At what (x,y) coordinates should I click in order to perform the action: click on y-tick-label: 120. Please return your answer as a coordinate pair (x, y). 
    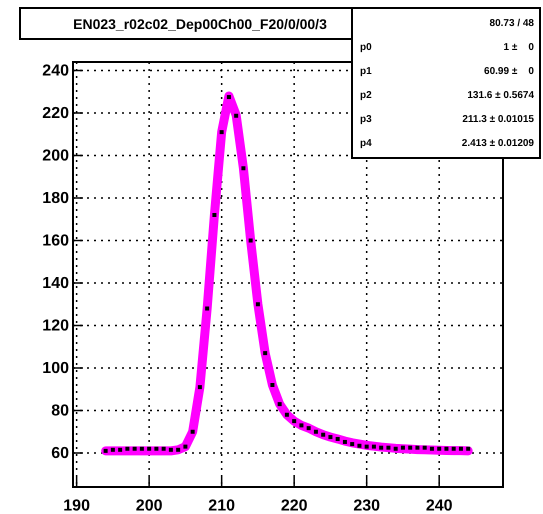
    Looking at the image, I should click on (56, 326).